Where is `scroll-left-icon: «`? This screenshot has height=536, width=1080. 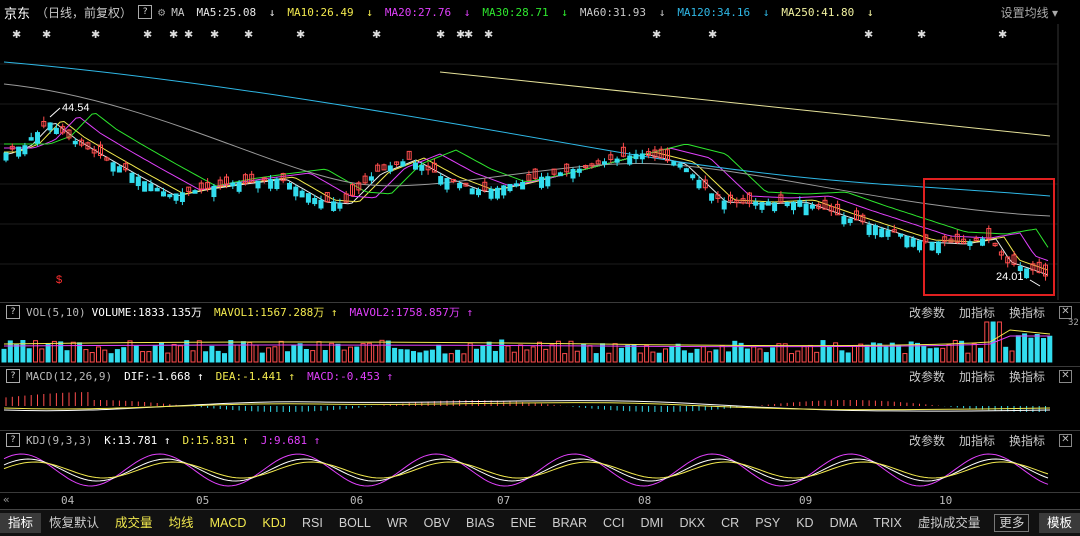 scroll-left-icon: « is located at coordinates (6, 499).